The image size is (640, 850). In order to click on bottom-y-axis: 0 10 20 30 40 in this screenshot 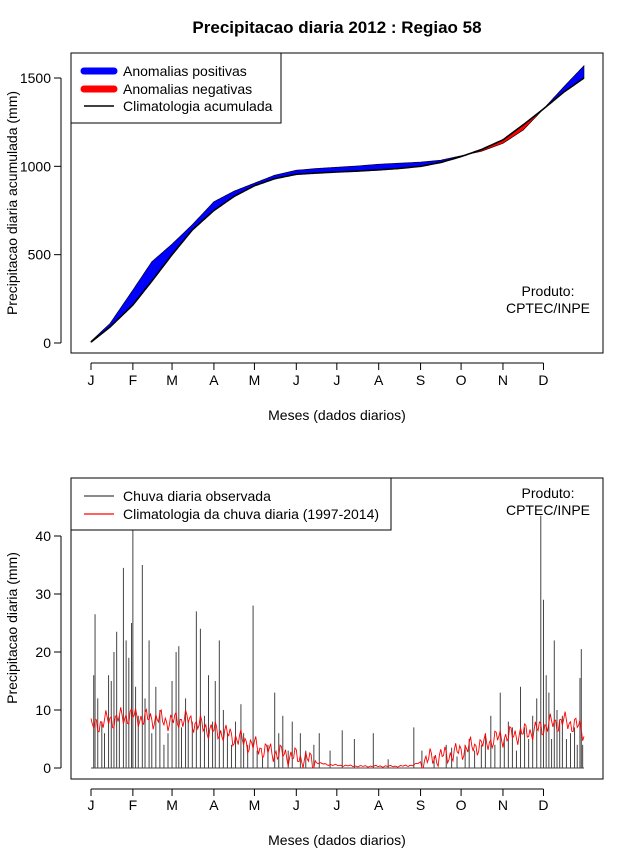, I will do `click(48, 652)`.